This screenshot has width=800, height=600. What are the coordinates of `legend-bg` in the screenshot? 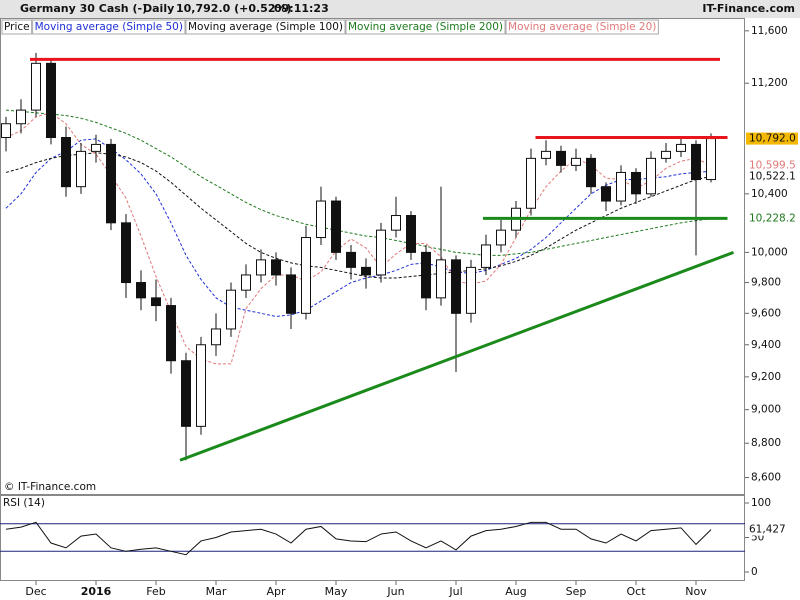 It's located at (301, 27).